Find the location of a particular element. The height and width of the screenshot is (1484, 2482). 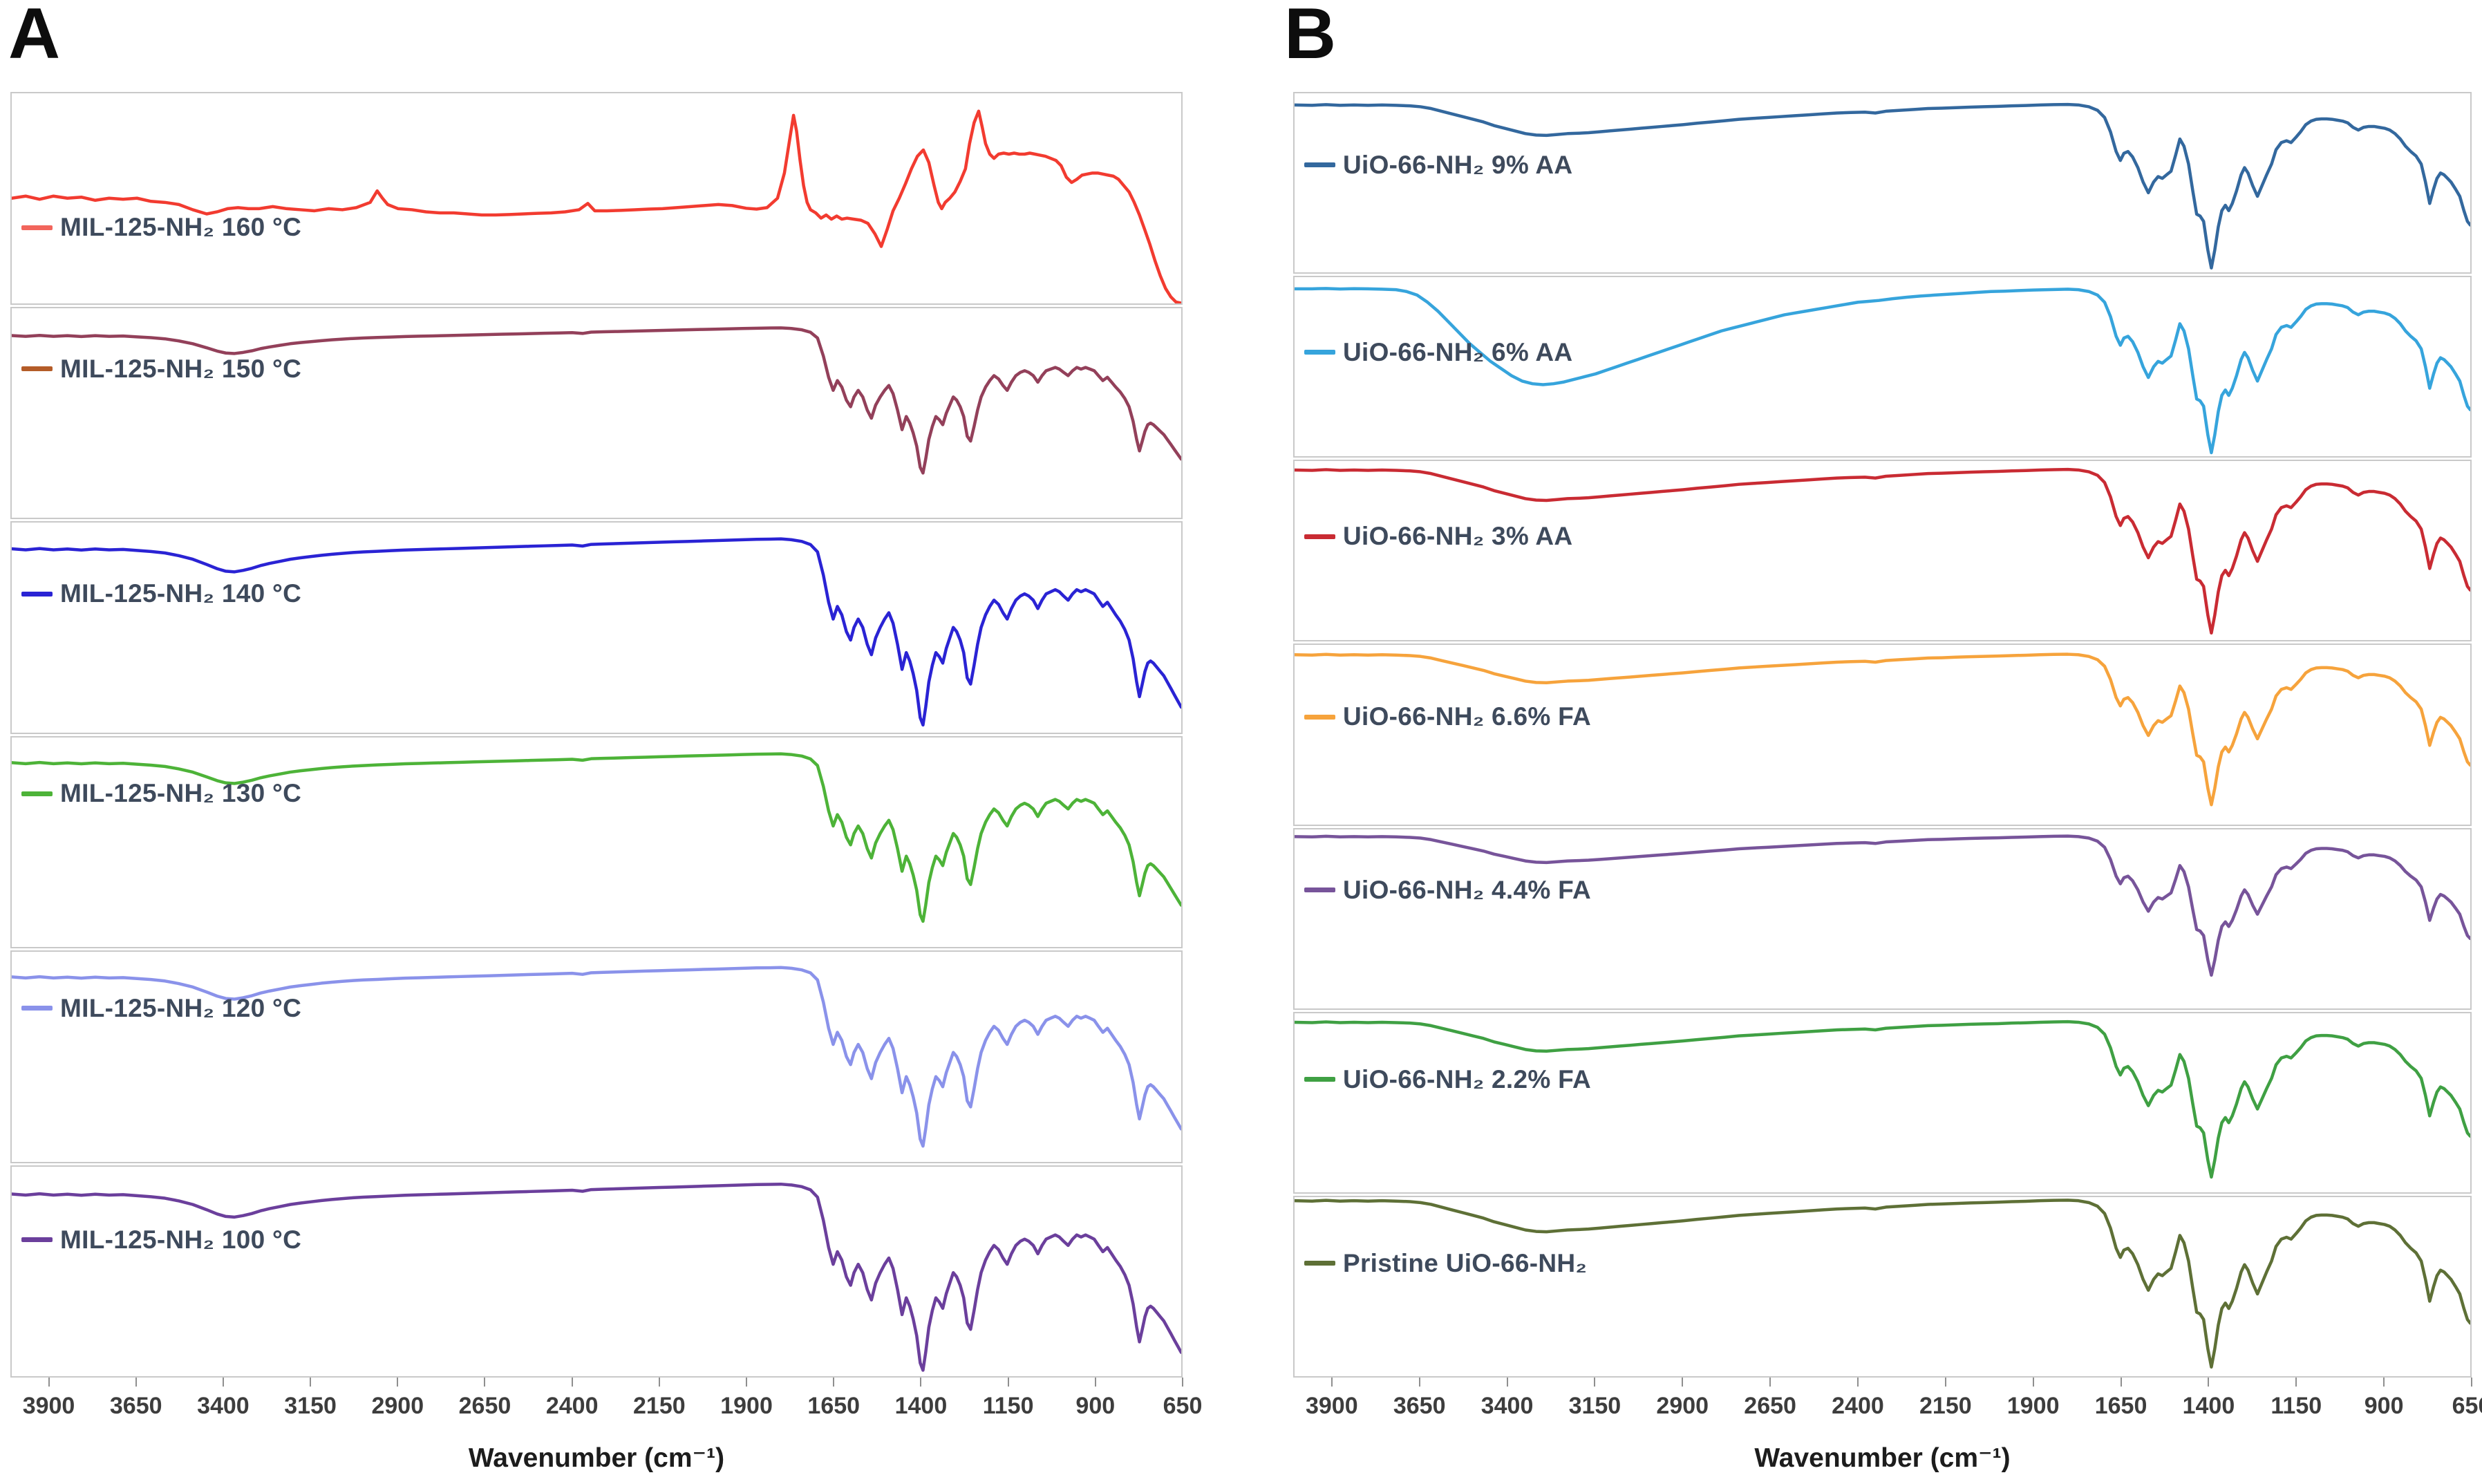

legend: MIL-125-NH₂ 120 °C is located at coordinates (161, 1008).